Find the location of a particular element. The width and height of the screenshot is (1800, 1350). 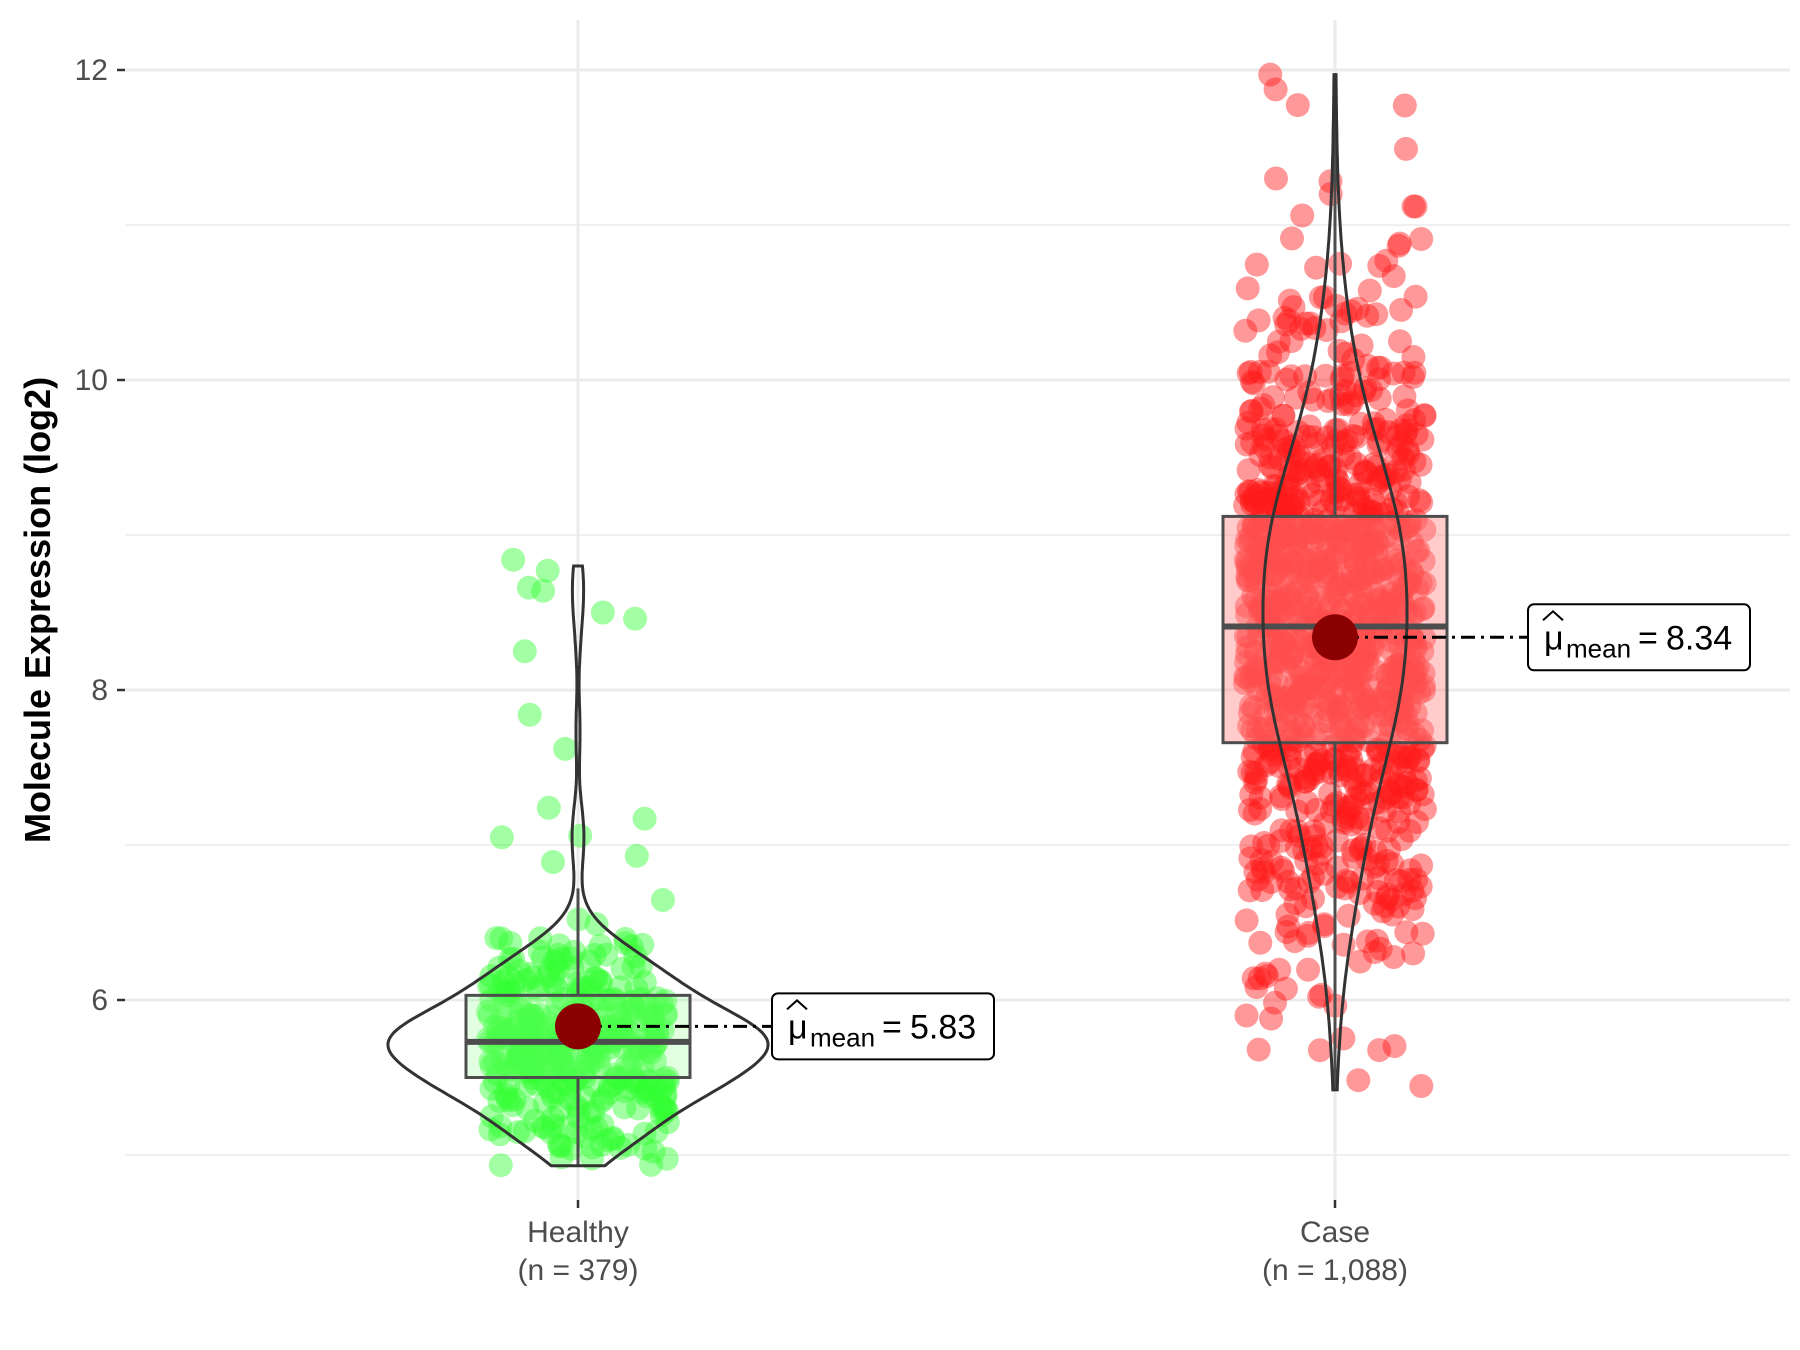

mean-equals: = is located at coordinates (1648, 638).